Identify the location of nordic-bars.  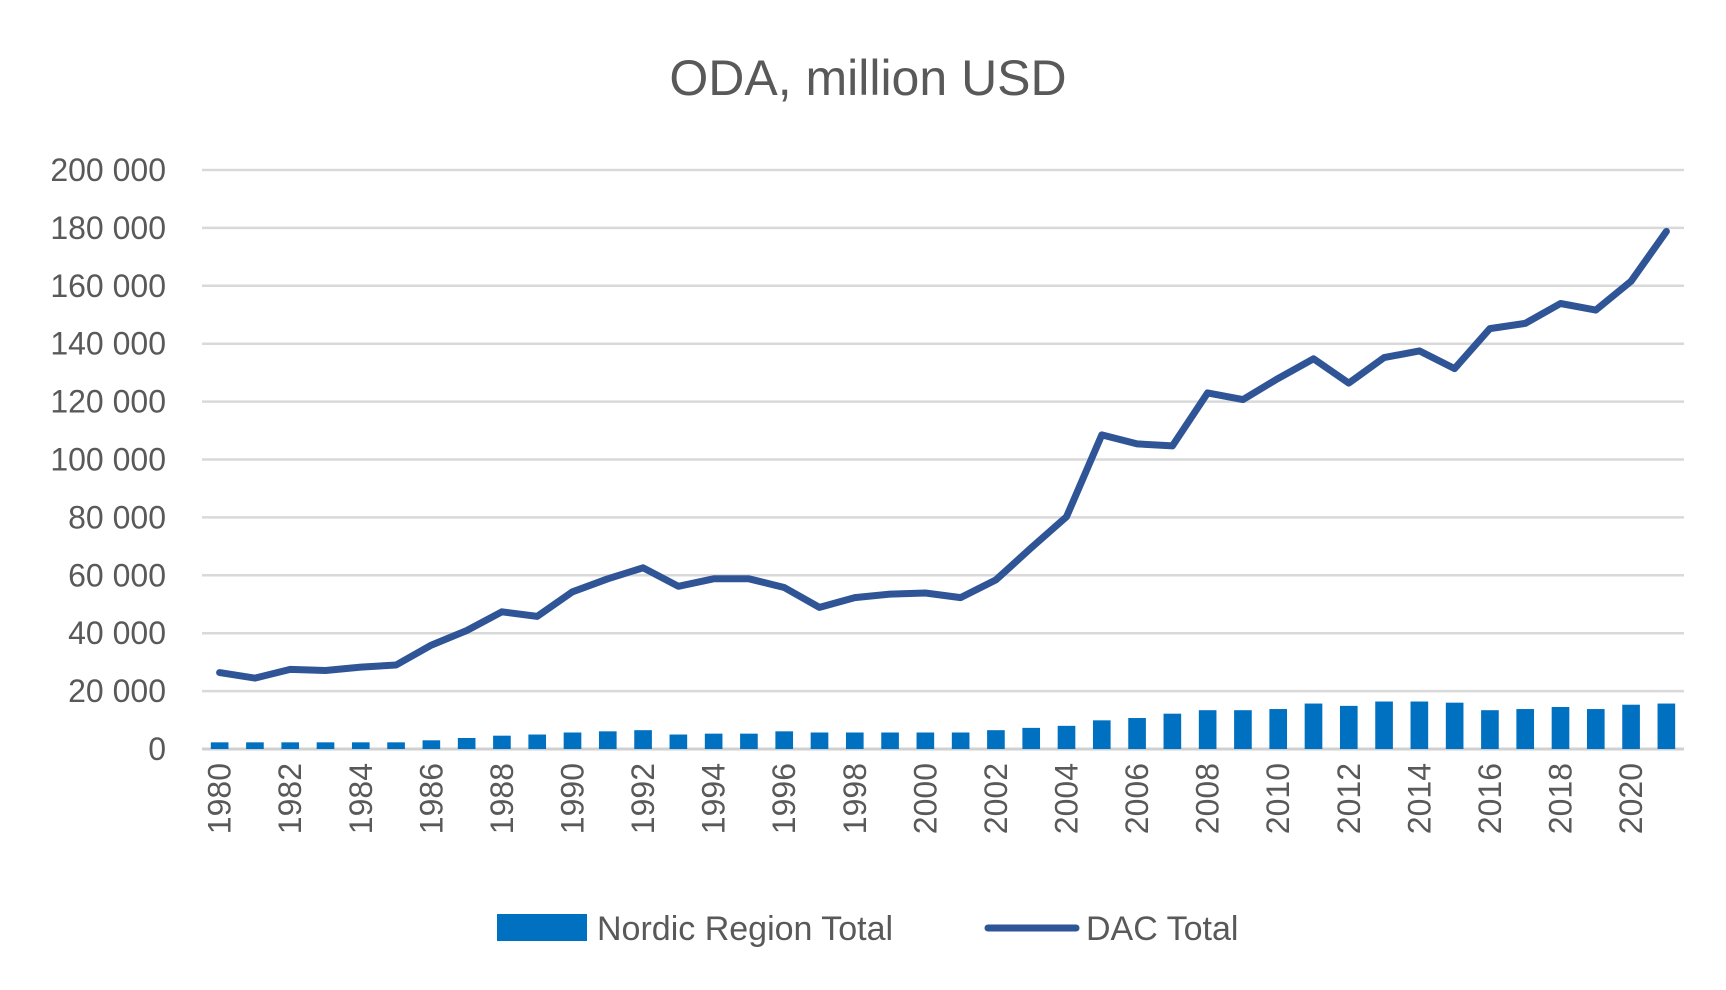
(943, 725).